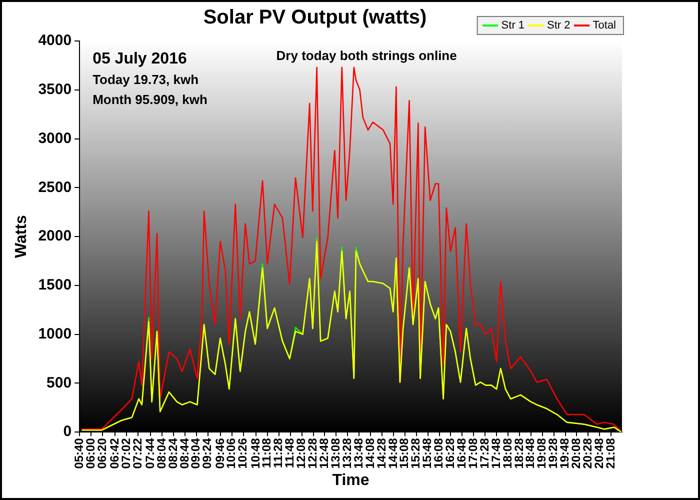  Describe the element at coordinates (55, 333) in the screenshot. I see `y-tick-label: 1000` at that location.